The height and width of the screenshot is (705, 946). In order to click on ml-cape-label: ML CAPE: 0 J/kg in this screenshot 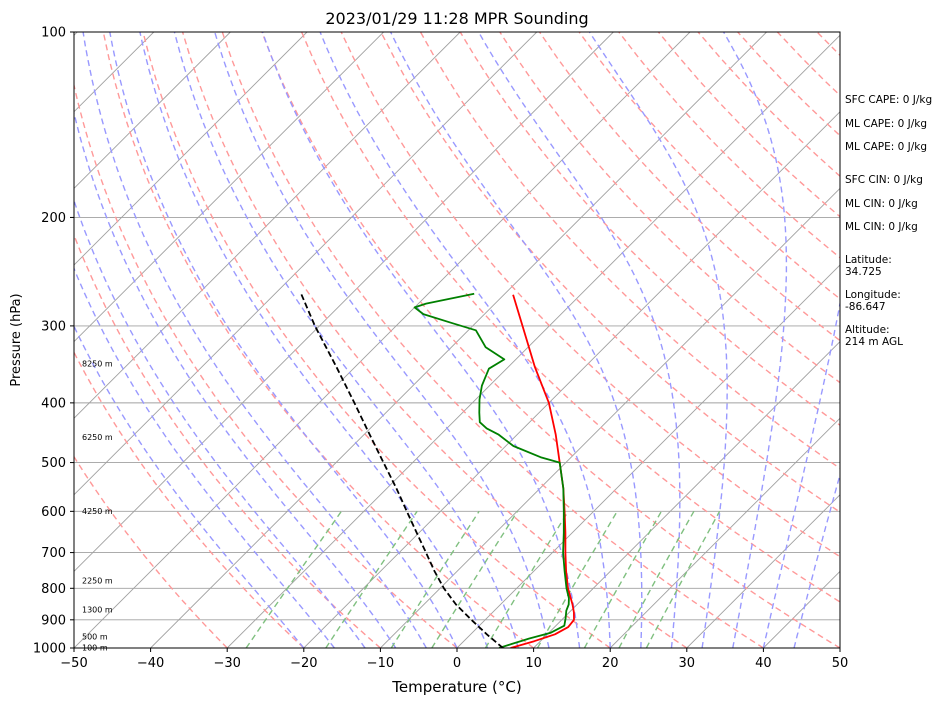, I will do `click(886, 124)`.